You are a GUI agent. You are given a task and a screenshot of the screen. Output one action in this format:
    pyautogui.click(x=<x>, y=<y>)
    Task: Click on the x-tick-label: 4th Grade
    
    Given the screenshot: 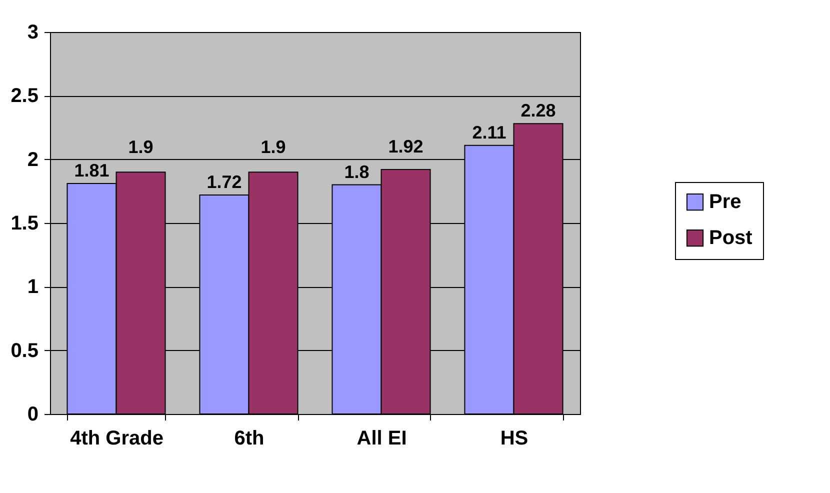 What is the action you would take?
    pyautogui.click(x=117, y=439)
    